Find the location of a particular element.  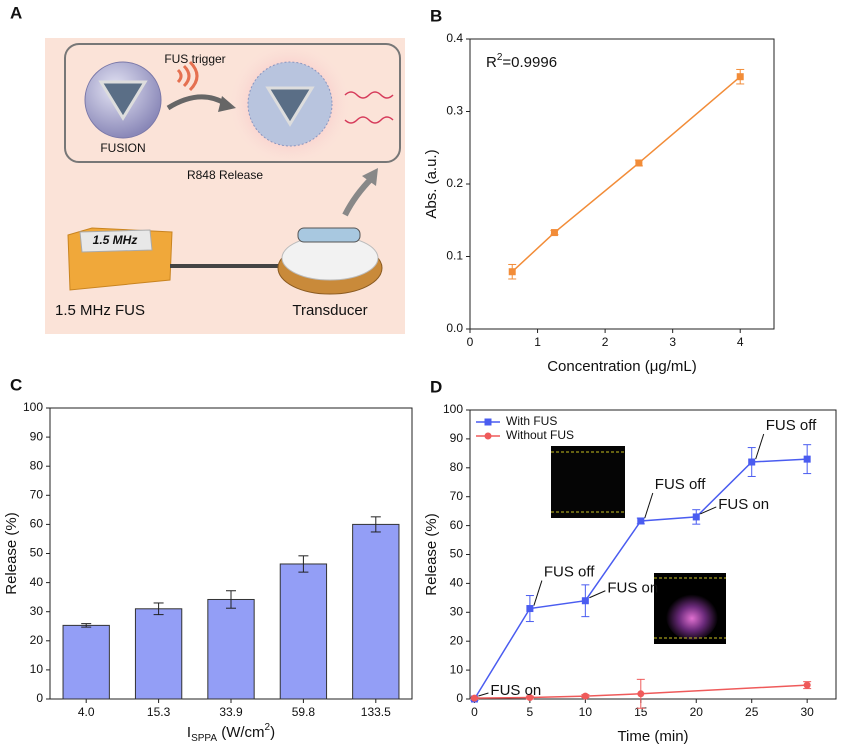

tube is located at coordinates (329, 235).